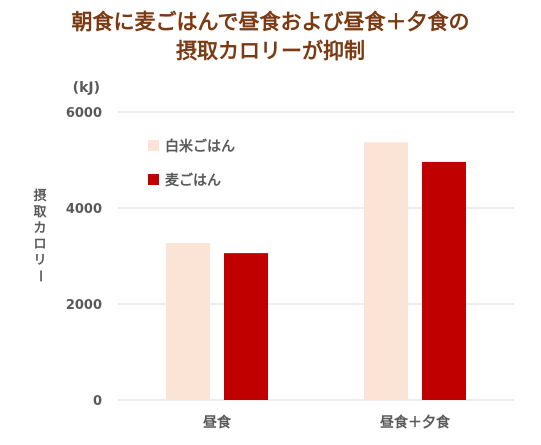 The width and height of the screenshot is (541, 445). I want to click on y-axis-label-char: カ, so click(39, 228).